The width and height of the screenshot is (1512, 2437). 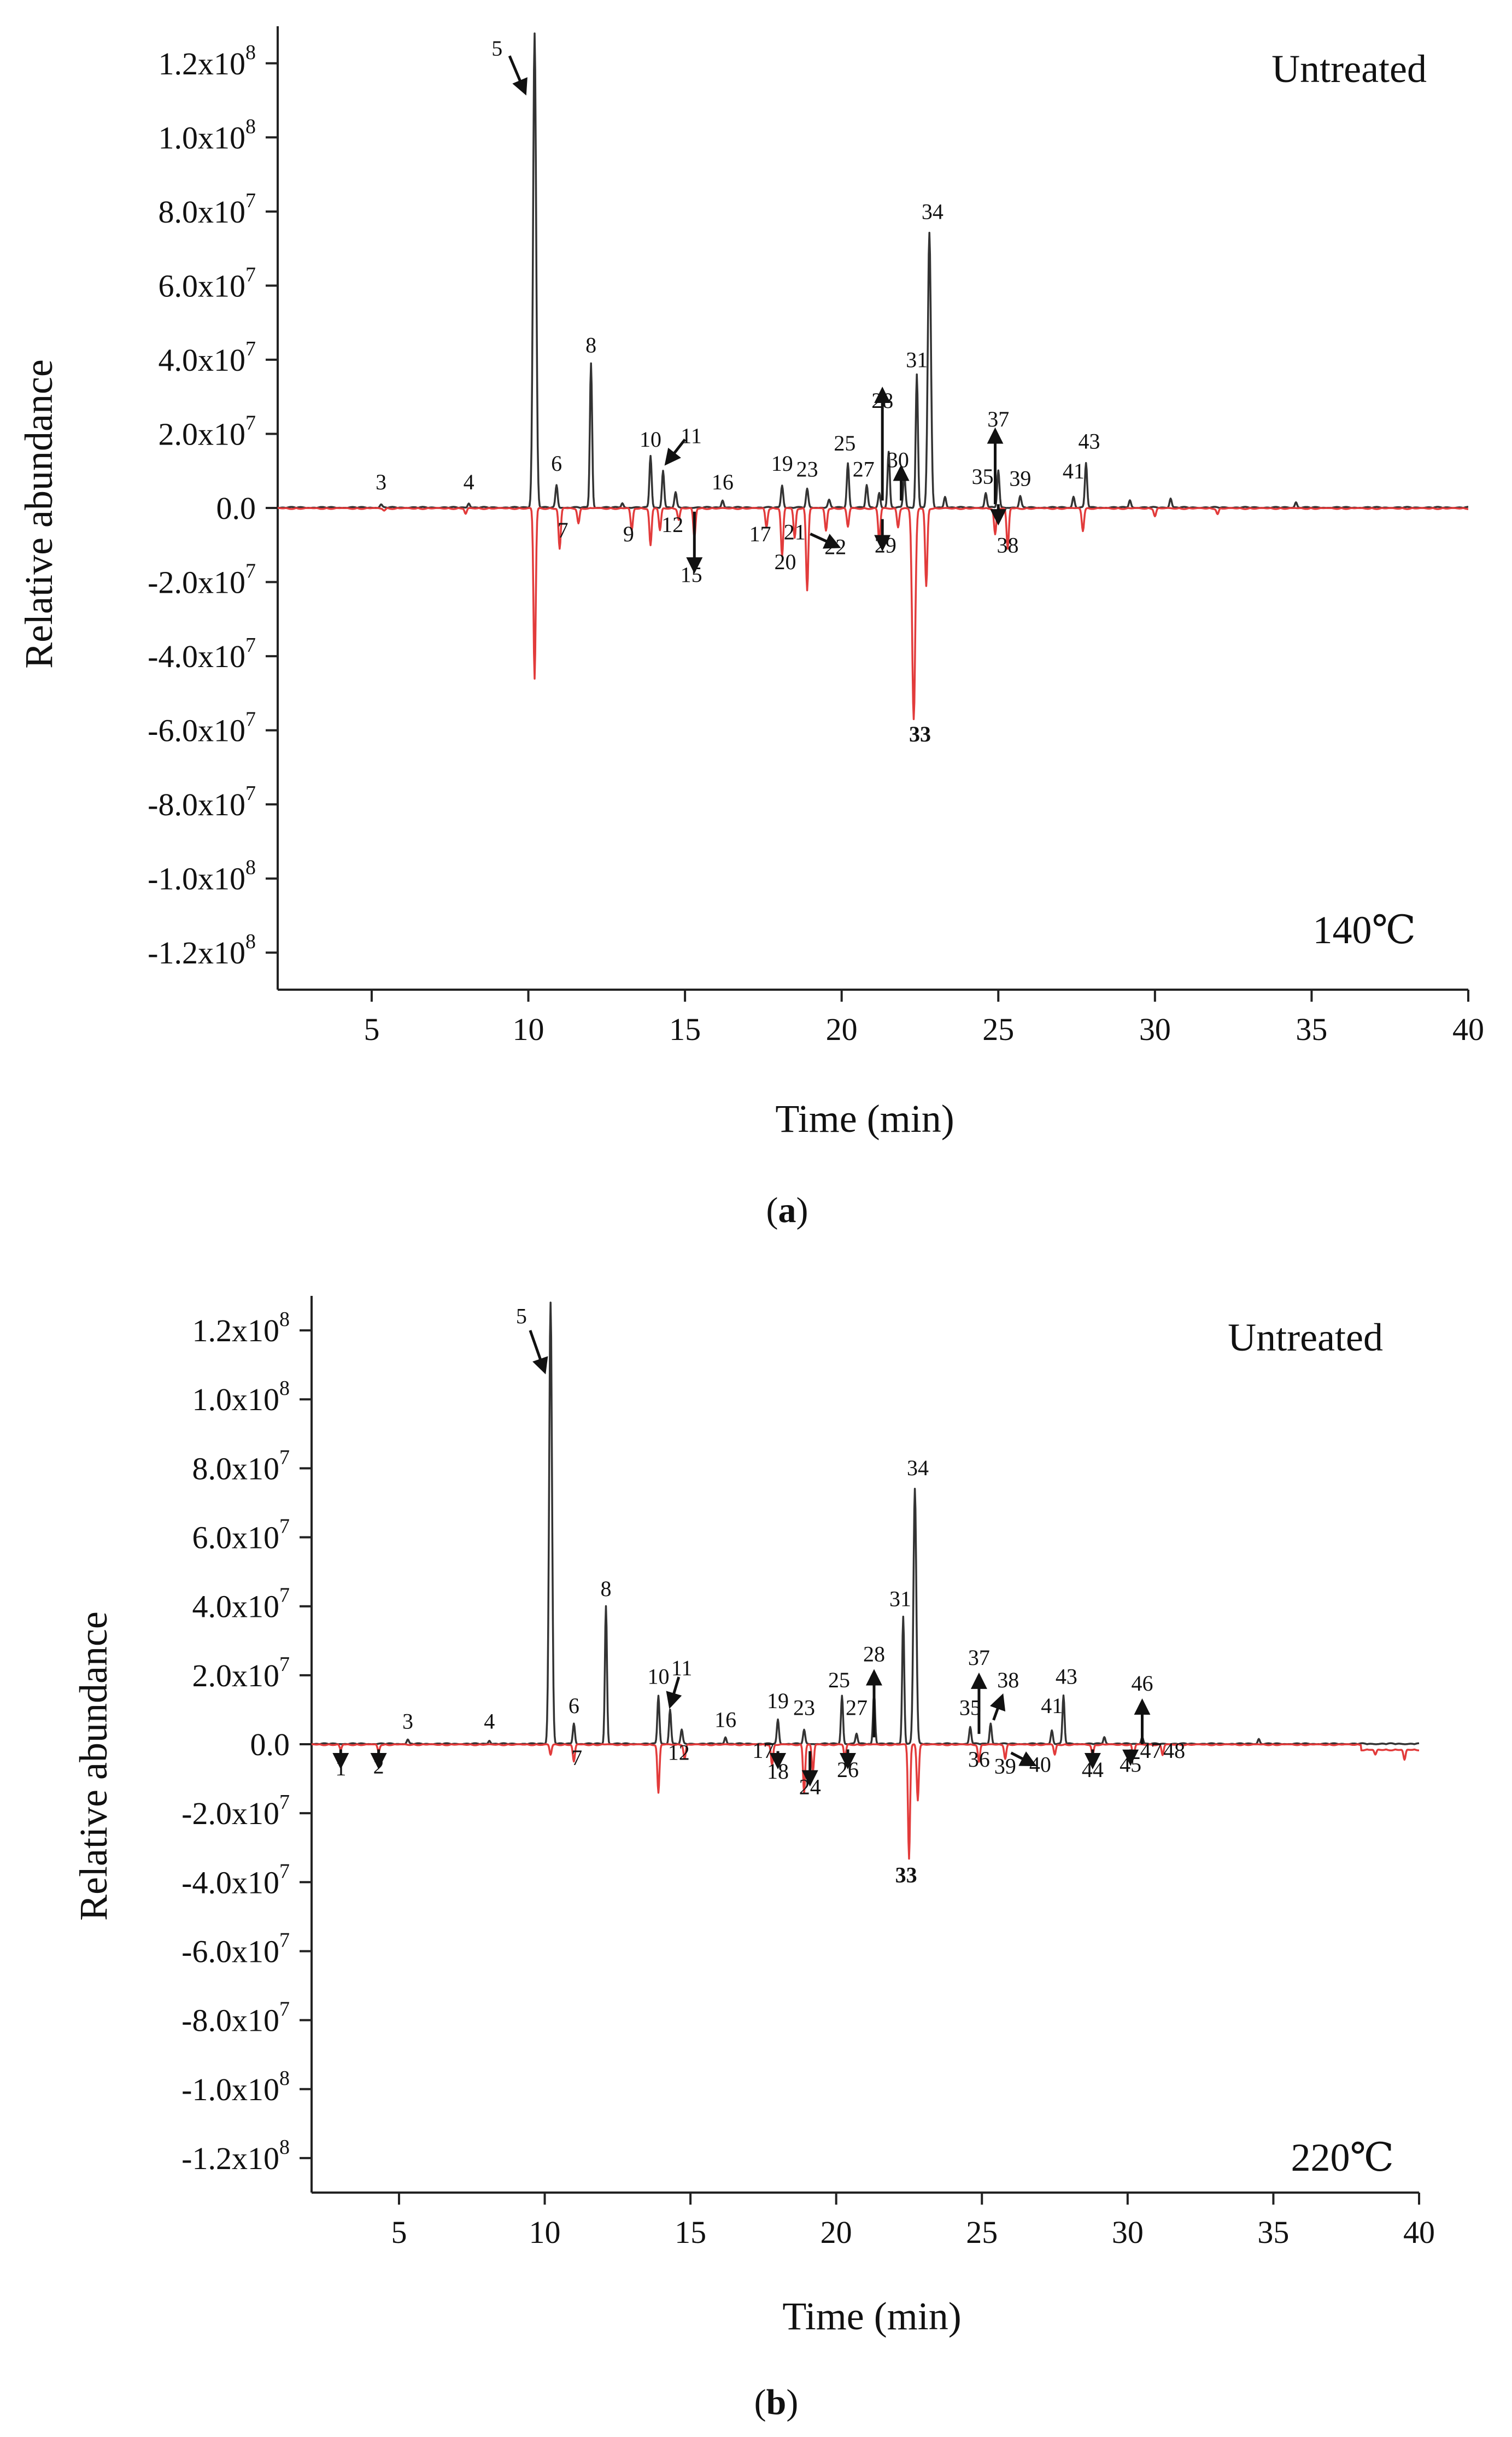 What do you see at coordinates (785, 562) in the screenshot?
I see `peak-label: 20` at bounding box center [785, 562].